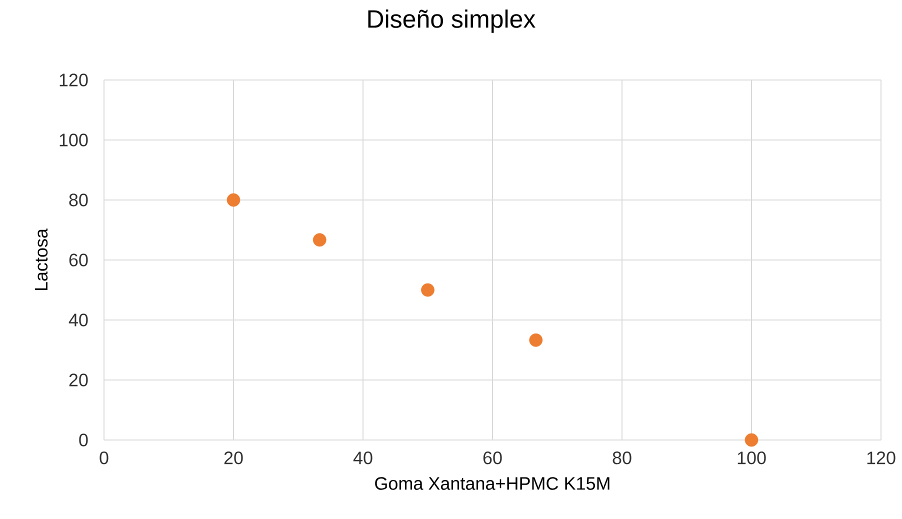 This screenshot has width=902, height=519. What do you see at coordinates (452, 21) in the screenshot?
I see `chart-title: Diseño simplex` at bounding box center [452, 21].